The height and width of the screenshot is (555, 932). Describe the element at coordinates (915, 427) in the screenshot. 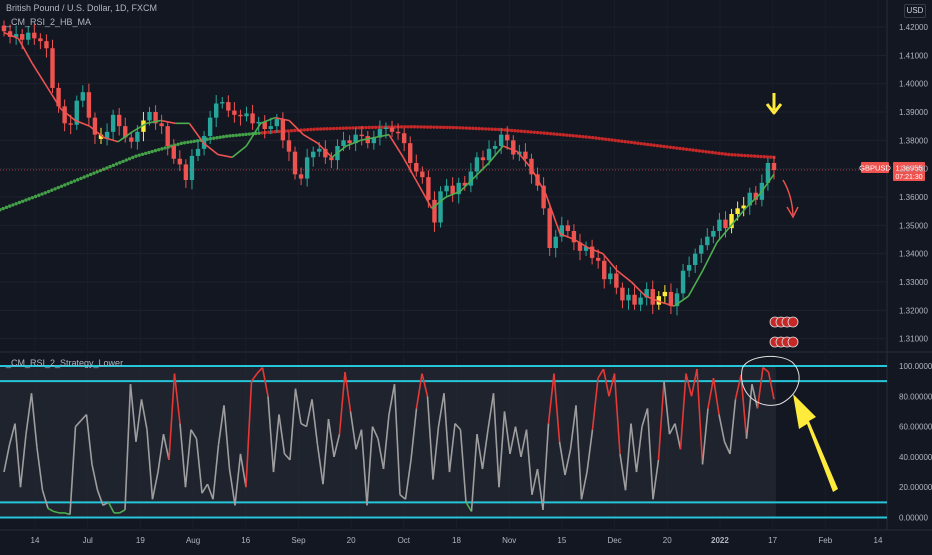

I see `rsi-tick-label: 60.00000` at that location.